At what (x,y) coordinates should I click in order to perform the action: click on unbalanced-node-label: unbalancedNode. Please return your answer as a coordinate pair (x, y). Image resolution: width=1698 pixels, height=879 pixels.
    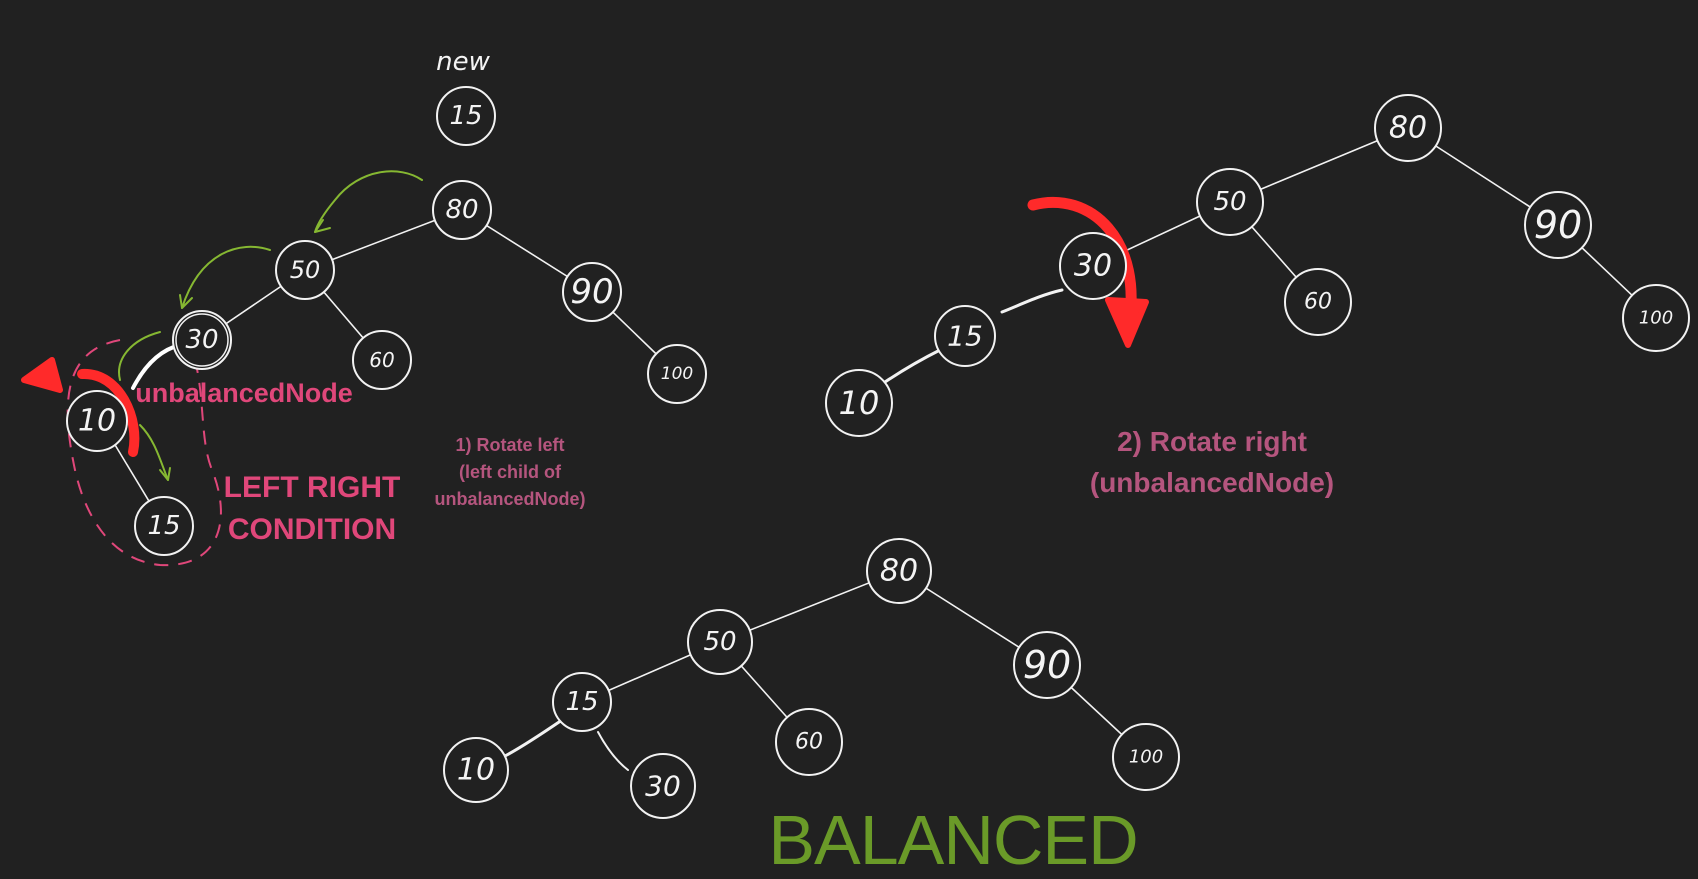
    Looking at the image, I should click on (244, 393).